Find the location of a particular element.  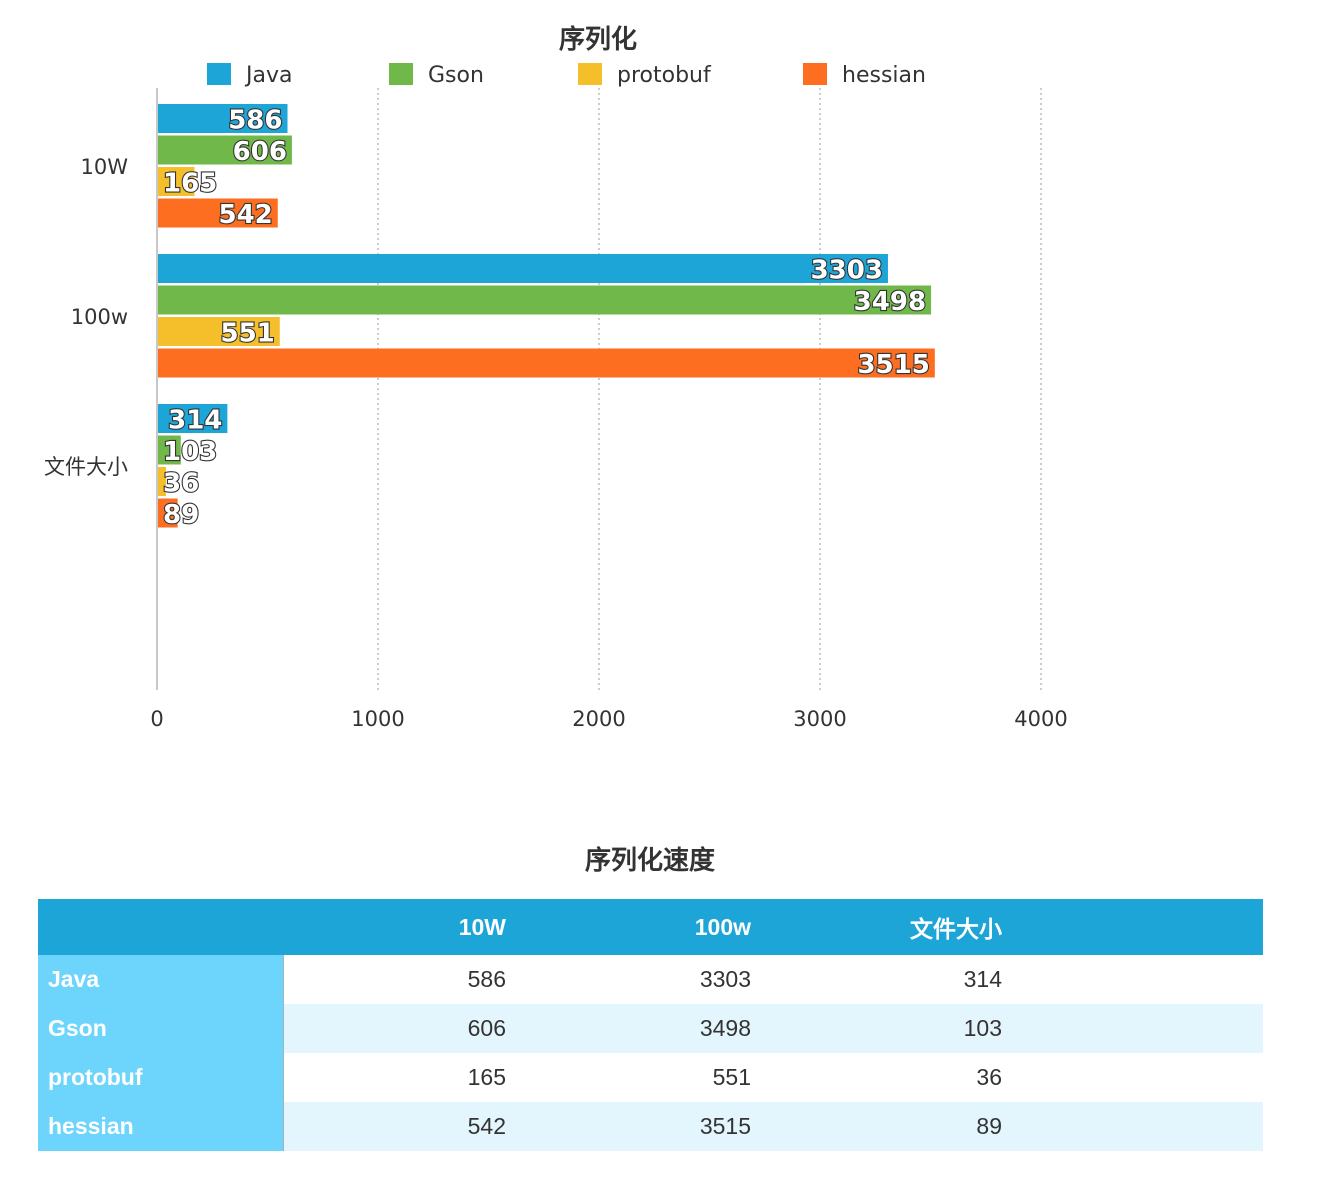

bar-label-java-2: 314 is located at coordinates (195, 421).